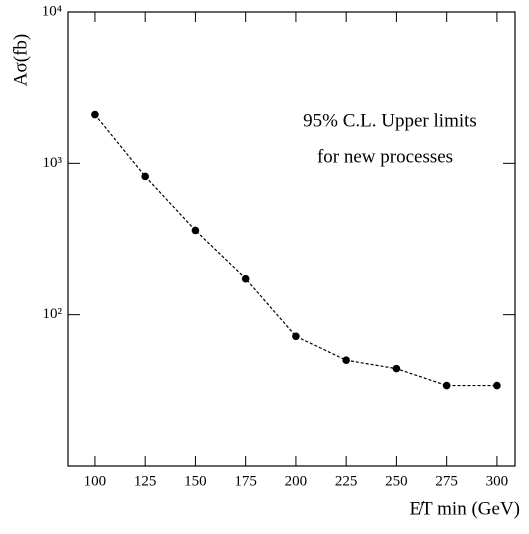  I want to click on y-tick-label: 10², so click(53, 314).